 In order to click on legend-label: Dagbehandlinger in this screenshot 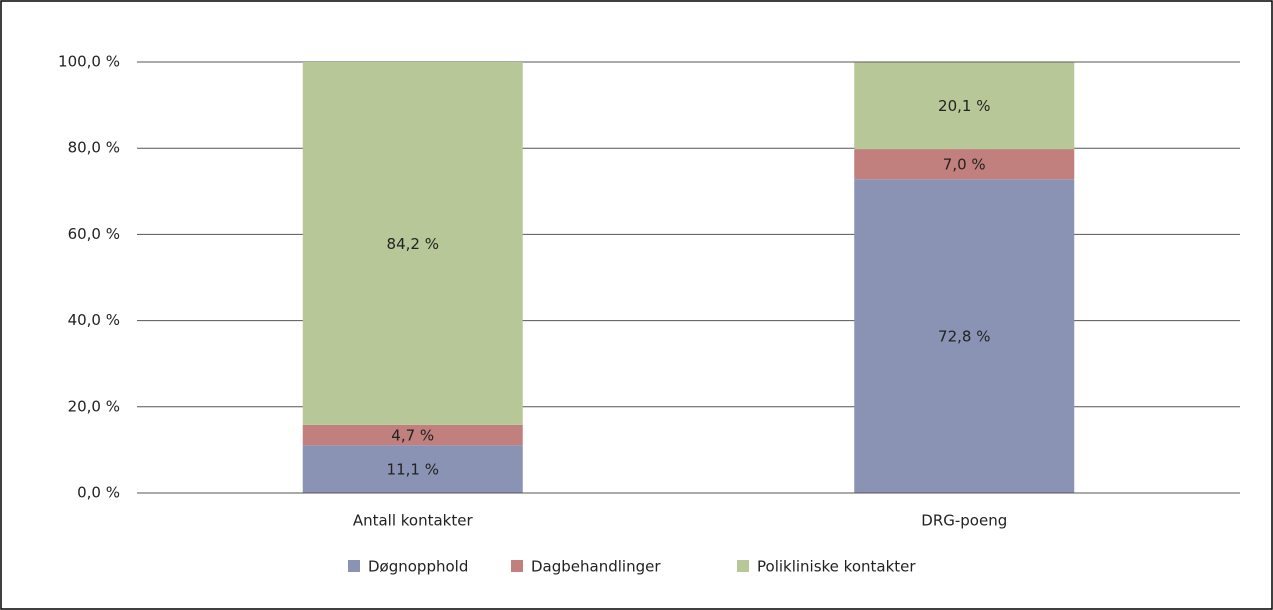, I will do `click(596, 567)`.